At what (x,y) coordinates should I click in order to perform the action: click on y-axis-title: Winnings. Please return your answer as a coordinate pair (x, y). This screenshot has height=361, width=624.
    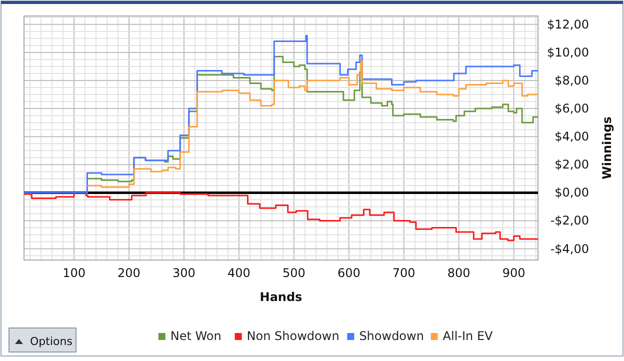
    Looking at the image, I should click on (607, 148).